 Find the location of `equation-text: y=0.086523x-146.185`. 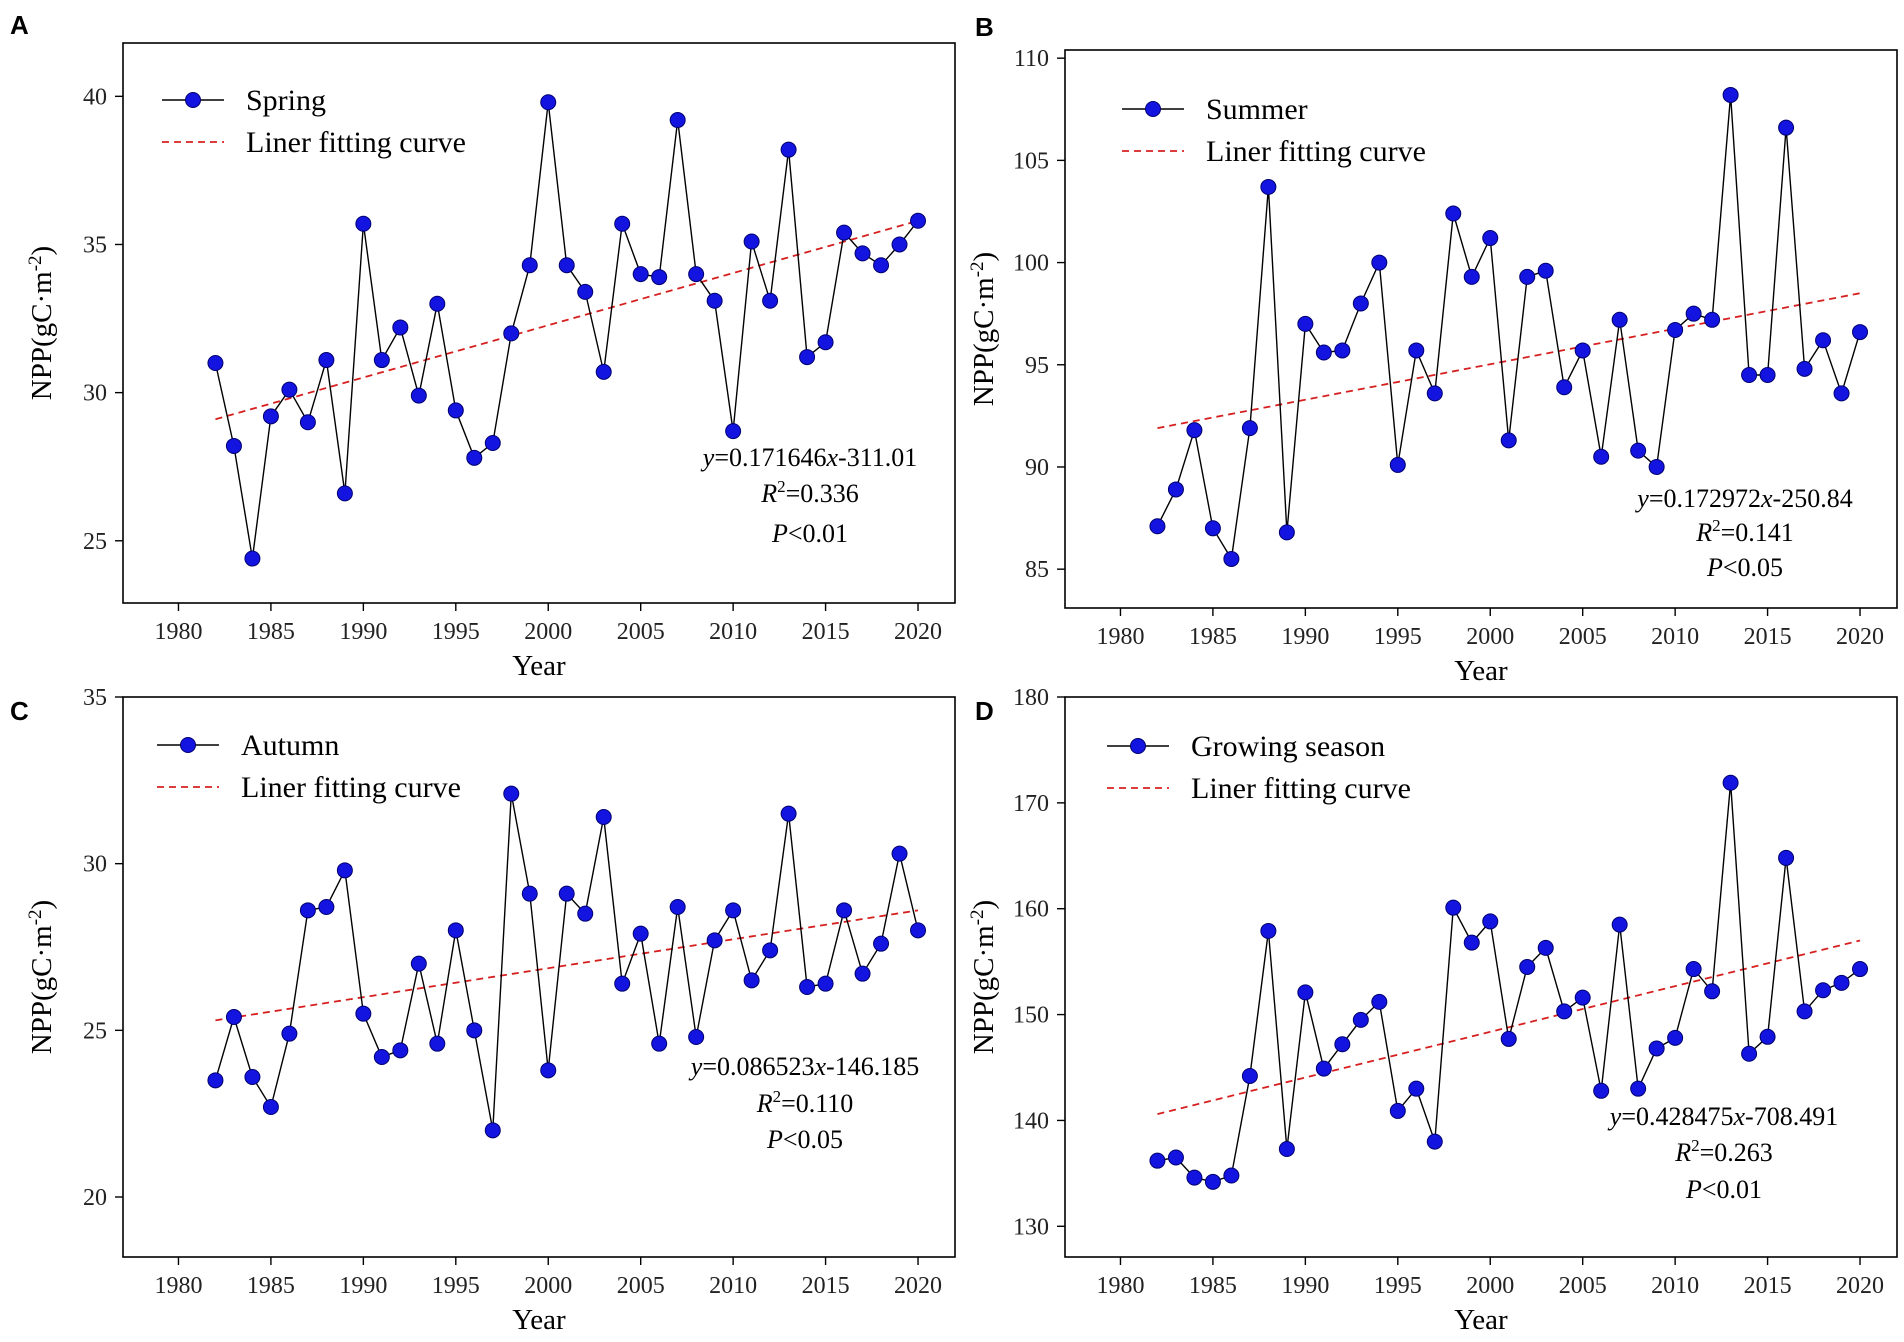

equation-text: y=0.086523x-146.185 is located at coordinates (803, 1066).